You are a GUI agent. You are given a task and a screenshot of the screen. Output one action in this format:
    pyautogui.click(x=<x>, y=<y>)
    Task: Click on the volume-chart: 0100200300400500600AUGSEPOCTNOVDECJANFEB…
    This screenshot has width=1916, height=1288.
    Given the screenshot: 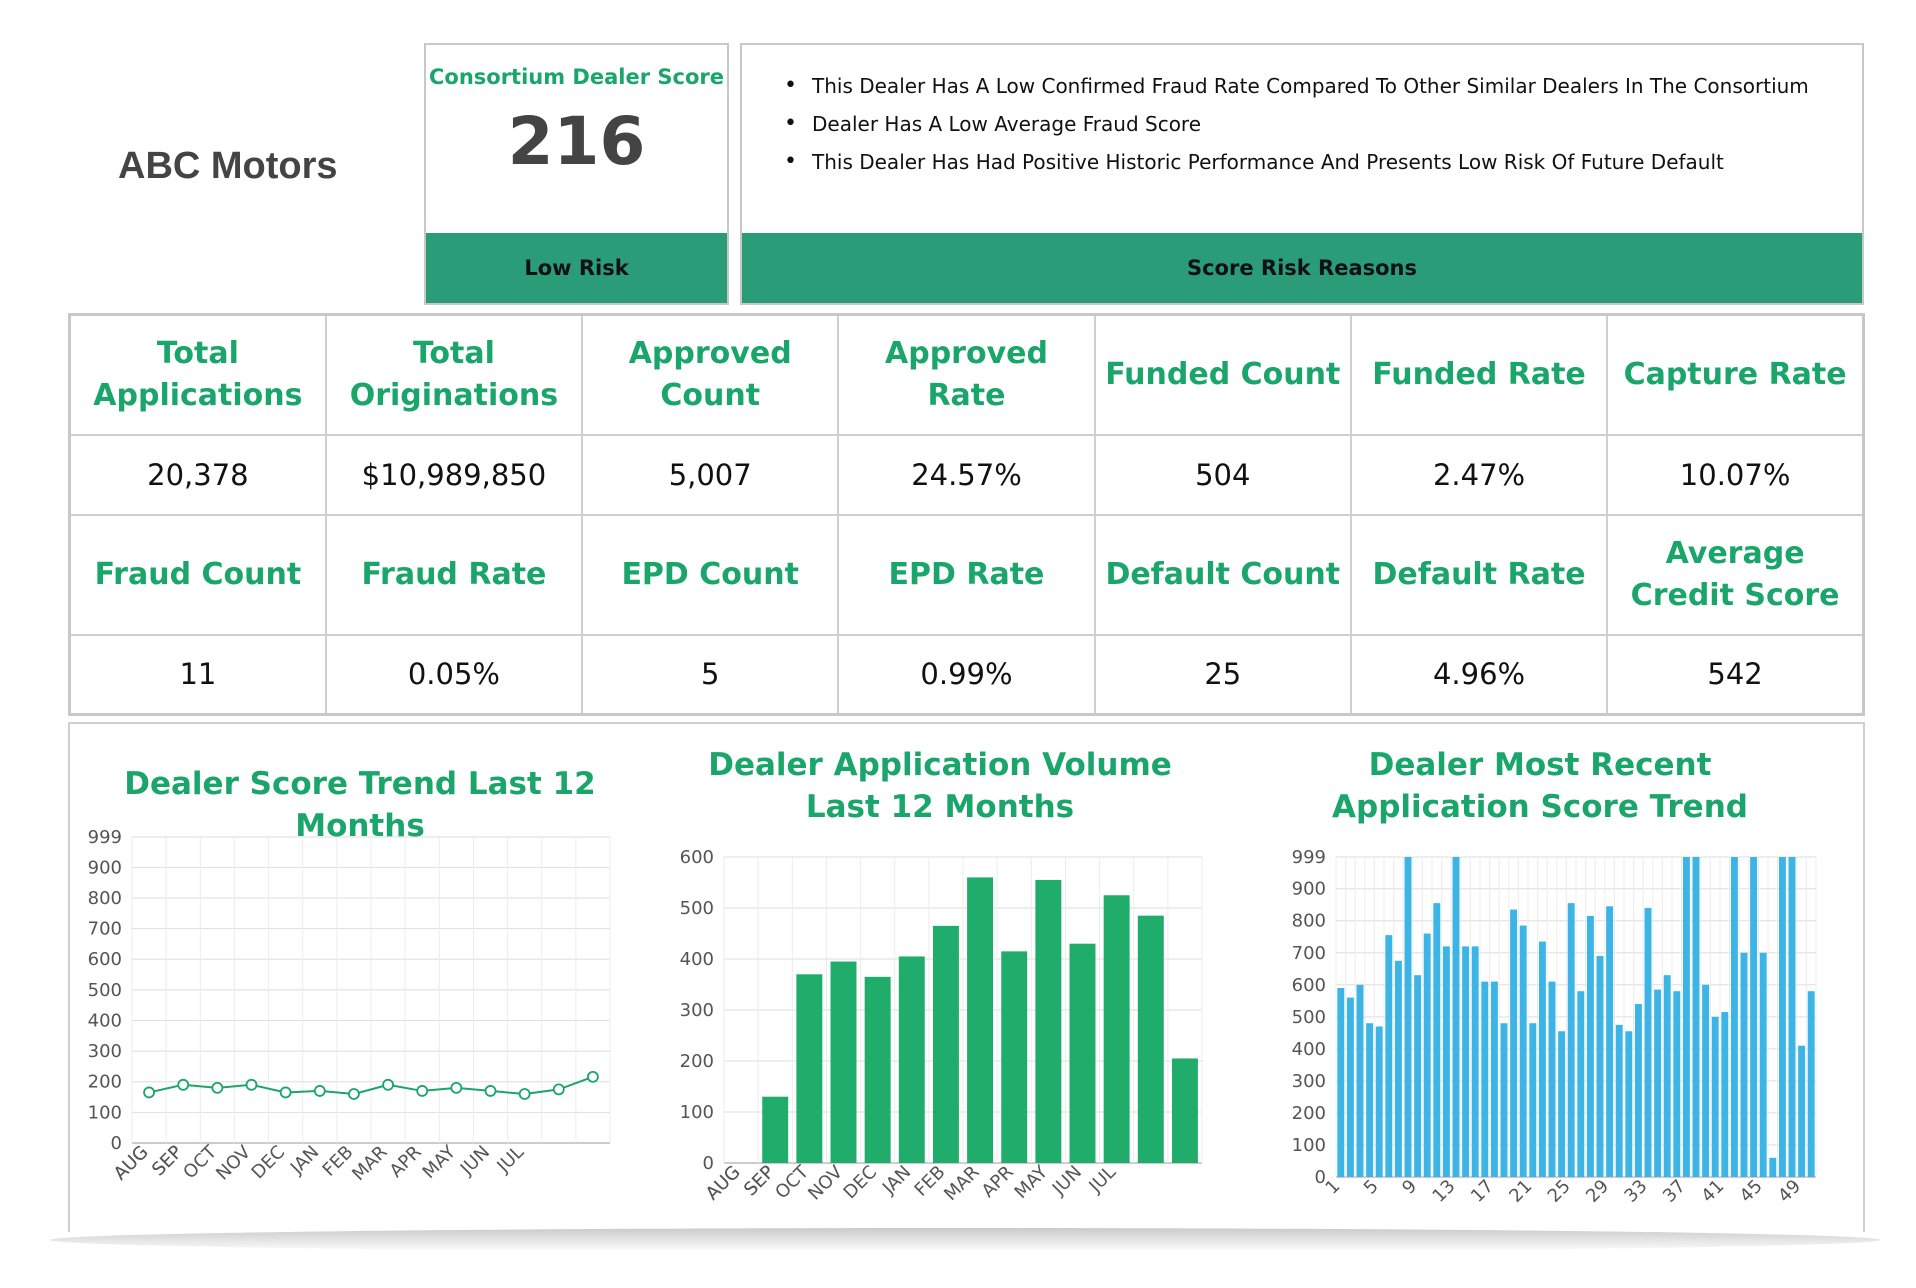 What is the action you would take?
    pyautogui.click(x=941, y=1026)
    